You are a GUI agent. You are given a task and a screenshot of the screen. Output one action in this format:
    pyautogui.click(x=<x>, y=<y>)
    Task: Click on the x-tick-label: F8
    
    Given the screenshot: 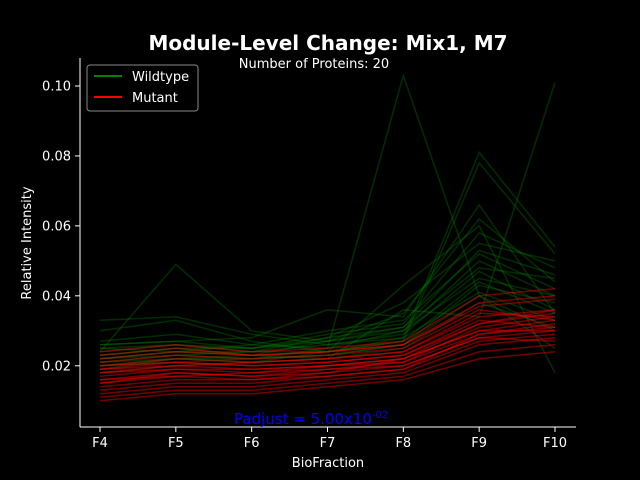 What is the action you would take?
    pyautogui.click(x=403, y=443)
    